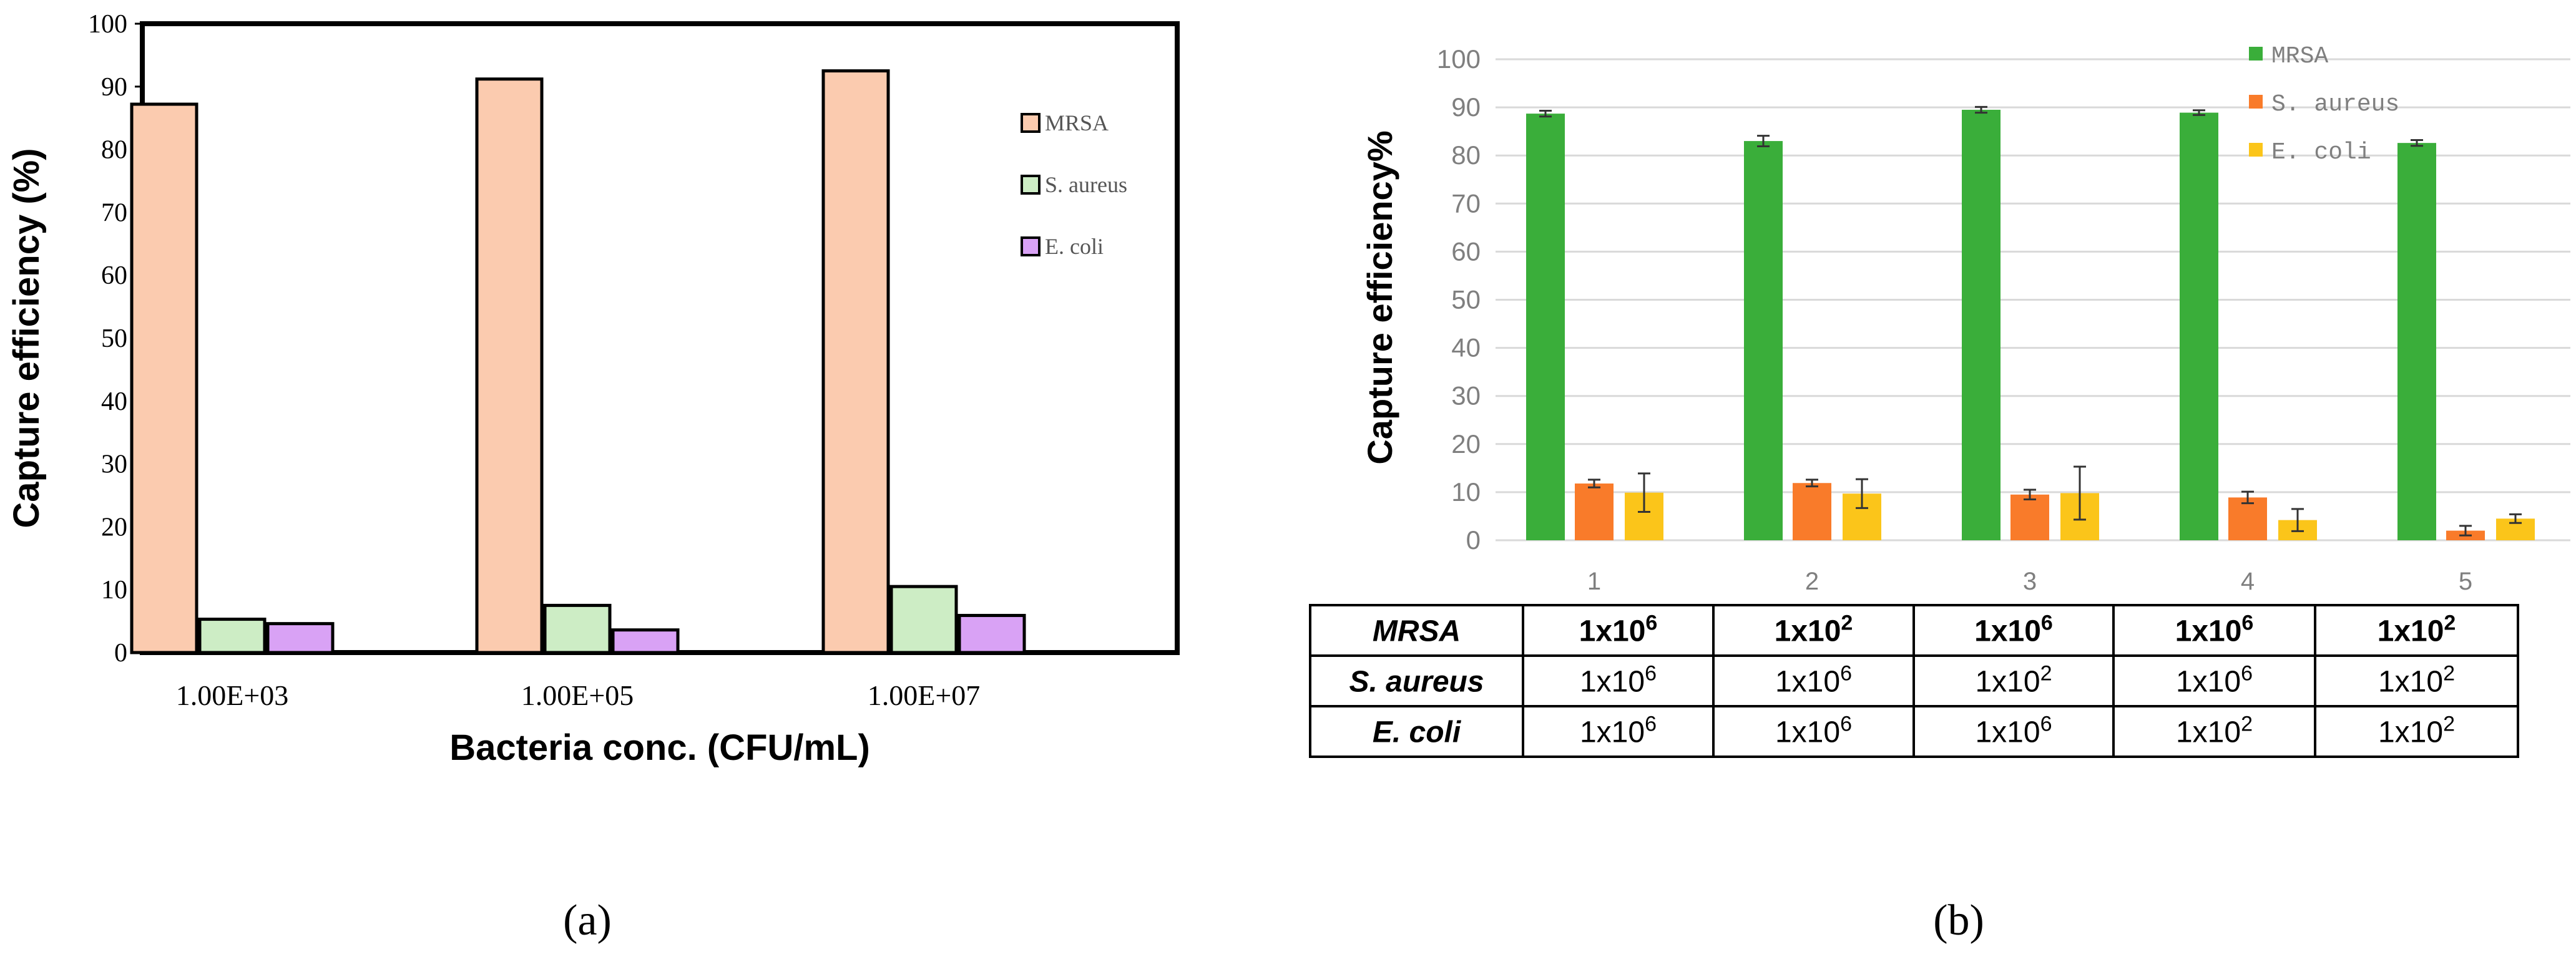 The image size is (2576, 962). What do you see at coordinates (107, 24) in the screenshot?
I see `chart-a-y-tick-label: 100` at bounding box center [107, 24].